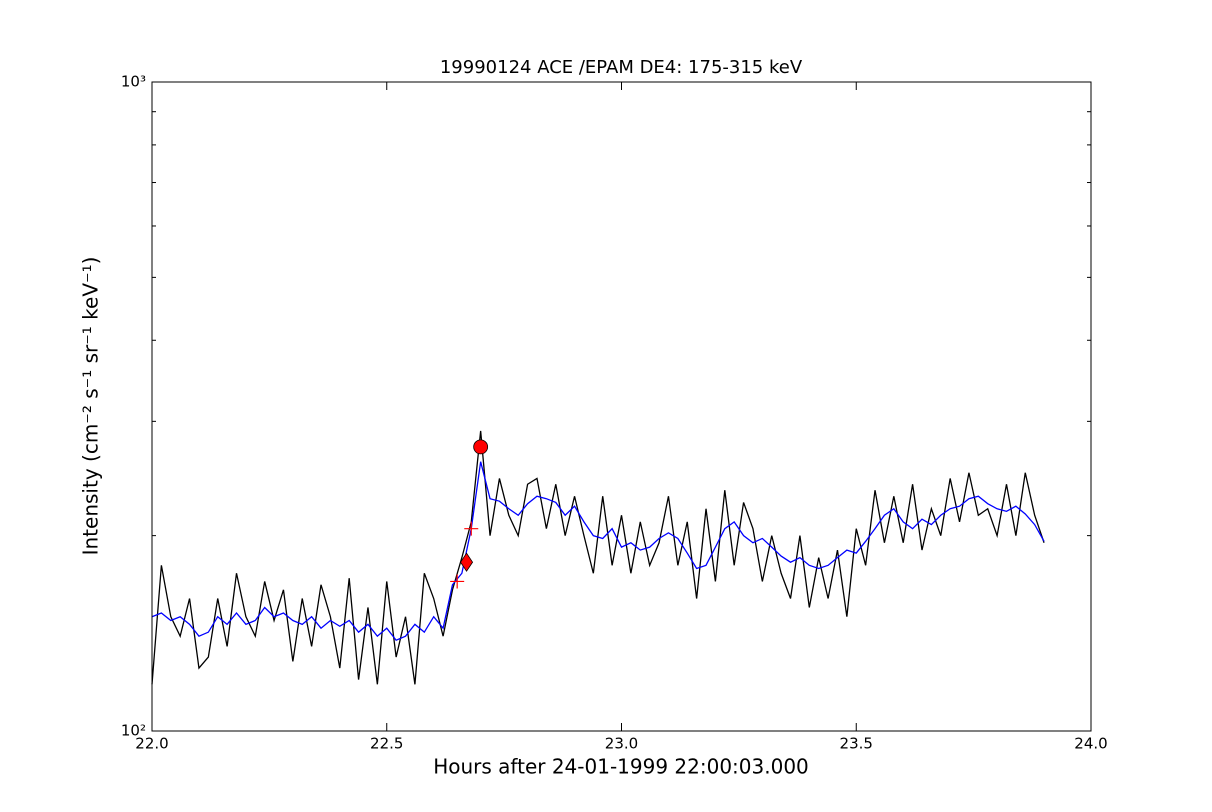 The width and height of the screenshot is (1212, 812). I want to click on marker-circle, so click(481, 447).